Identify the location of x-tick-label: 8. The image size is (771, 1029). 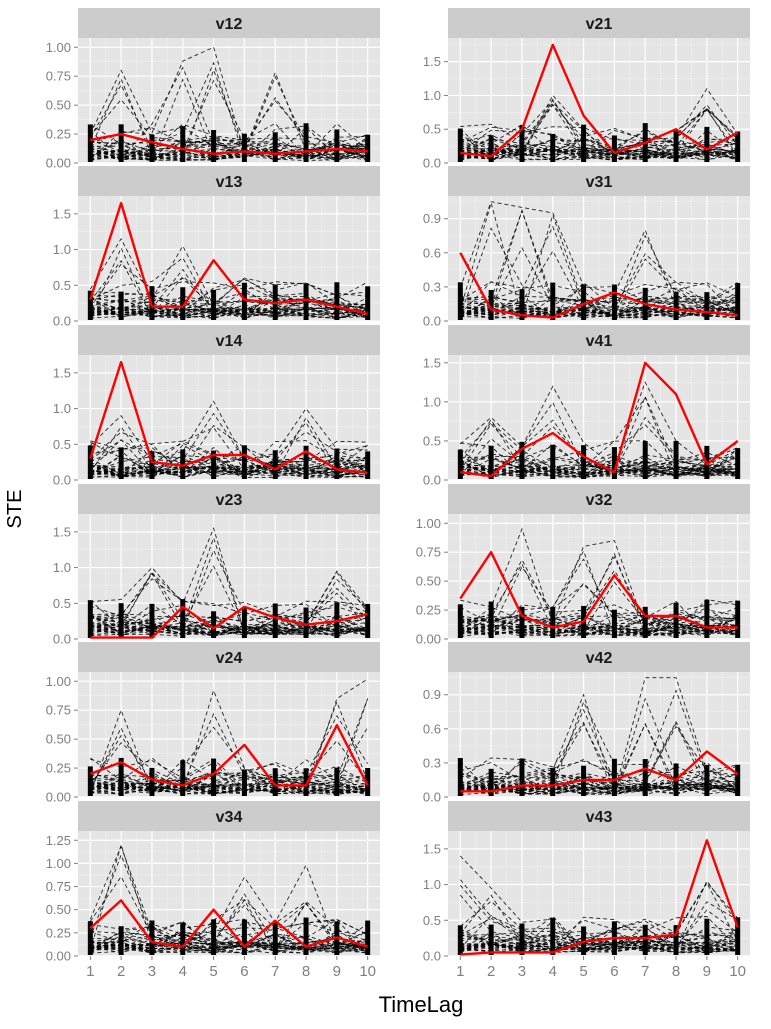
(306, 971).